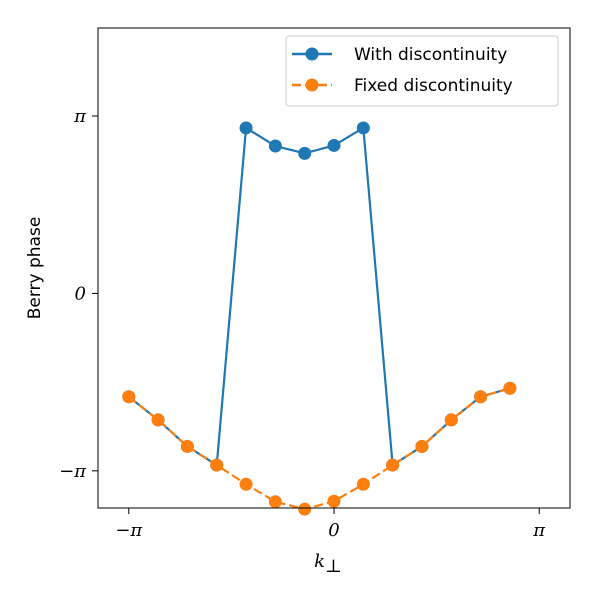  Describe the element at coordinates (328, 564) in the screenshot. I see `x-axis-label: k⊥` at that location.